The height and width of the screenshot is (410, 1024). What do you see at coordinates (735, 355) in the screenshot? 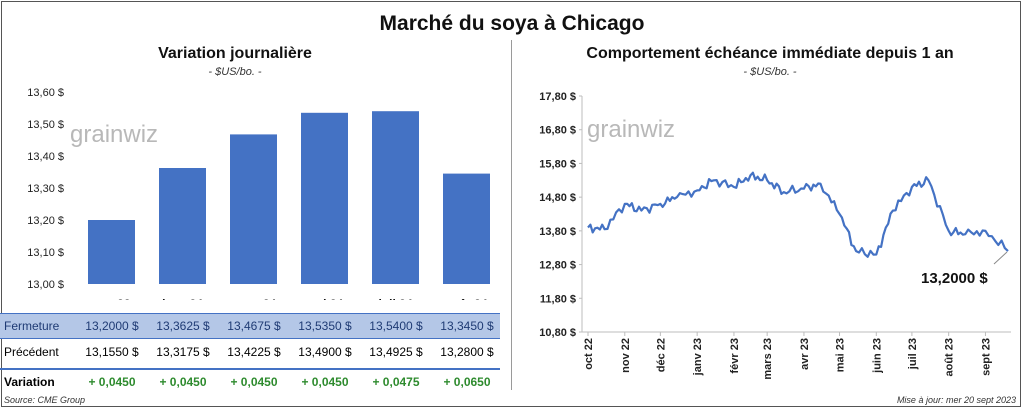
I see `line-x-tick-label: févr 23` at bounding box center [735, 355].